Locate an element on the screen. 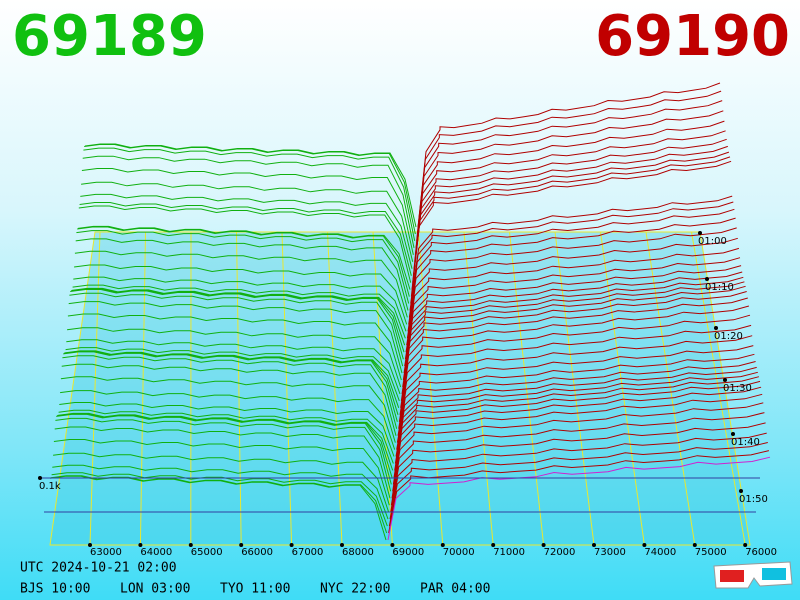  price-label: 66000 is located at coordinates (257, 552).